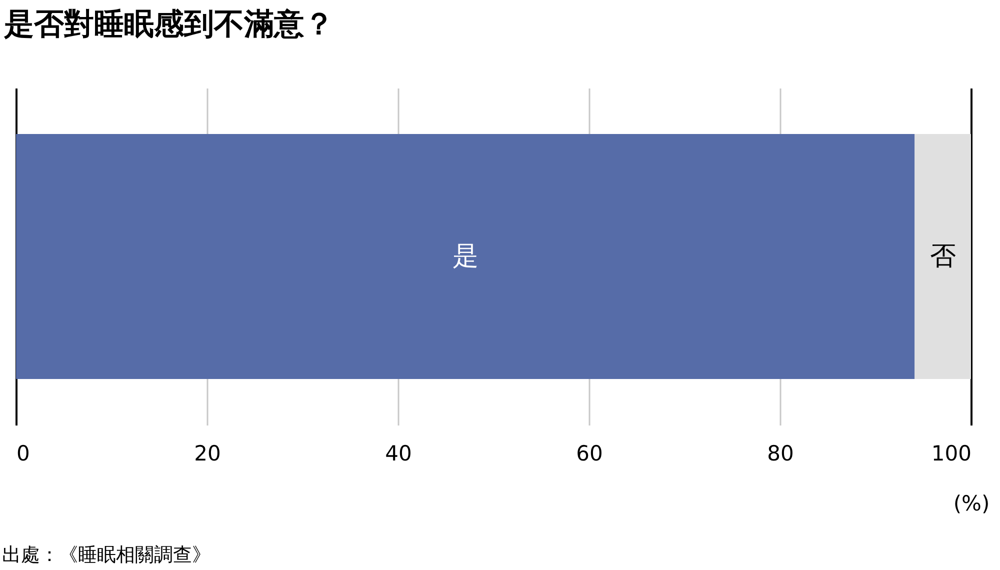  I want to click on chart-title: 是否對睡眠感到不滿意？, so click(168, 24).